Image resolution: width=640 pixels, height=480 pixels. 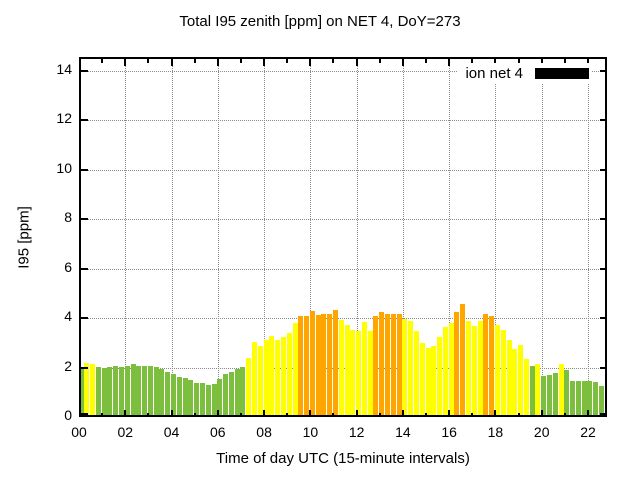 I want to click on x-tick-label: 00, so click(x=79, y=432).